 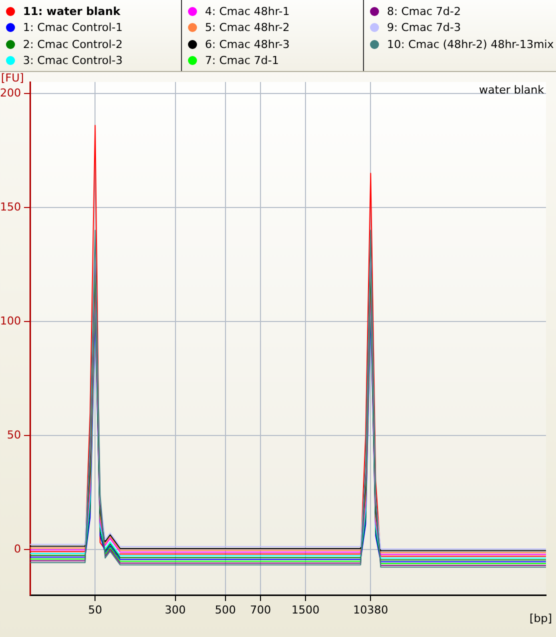 What do you see at coordinates (71, 11) in the screenshot?
I see `legend-label: 11: water blank` at bounding box center [71, 11].